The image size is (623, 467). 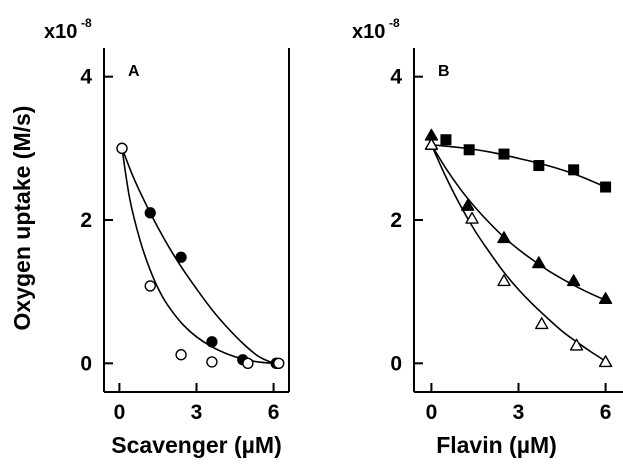 I want to click on panel-label: B, so click(x=444, y=71).